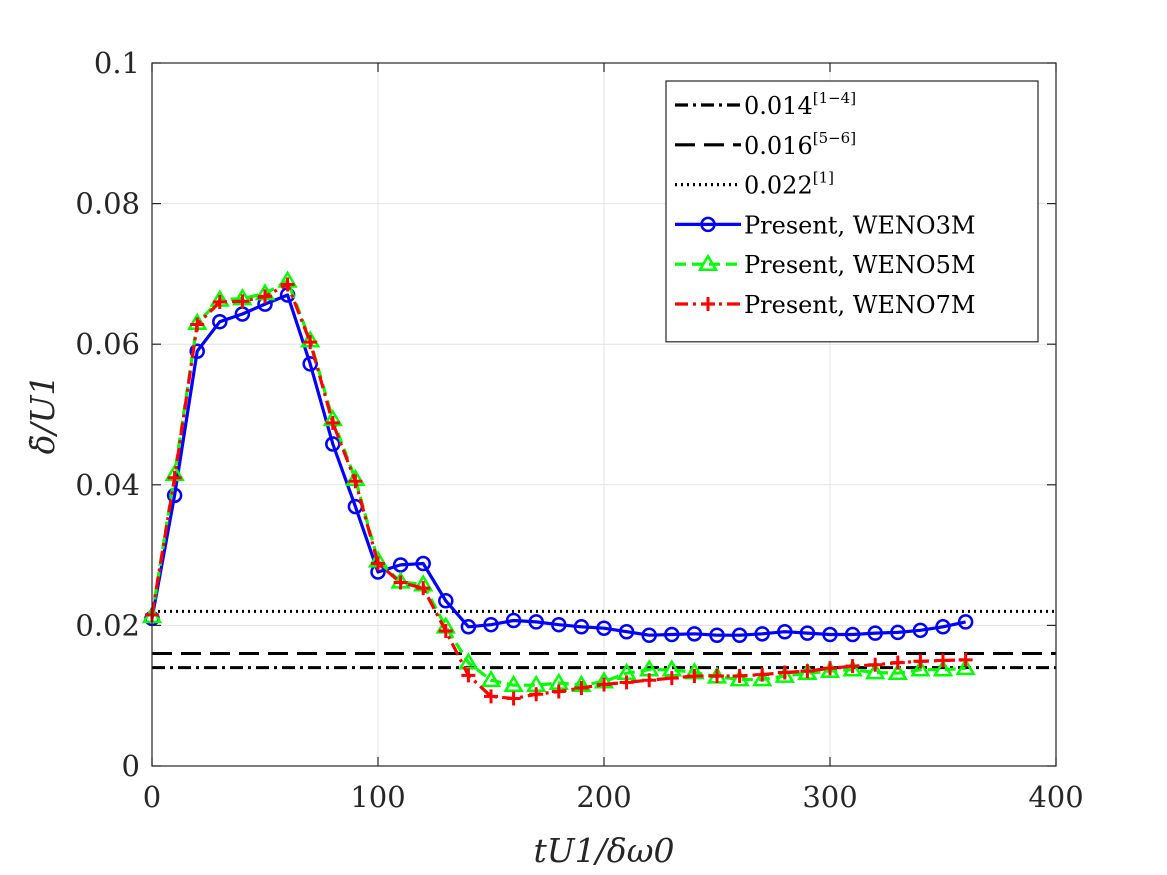 This screenshot has height=875, width=1167. What do you see at coordinates (834, 98) in the screenshot?
I see `legend-label-superscript: [1−4]` at bounding box center [834, 98].